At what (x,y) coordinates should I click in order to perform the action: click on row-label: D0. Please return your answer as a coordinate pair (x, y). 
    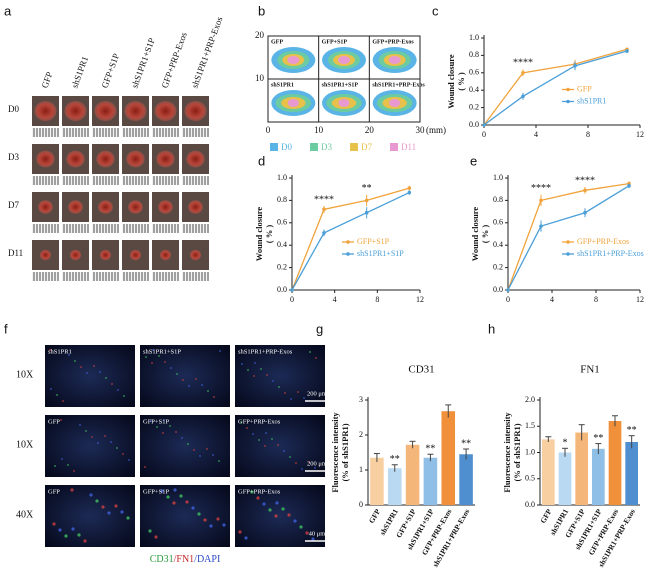
    Looking at the image, I should click on (13, 109).